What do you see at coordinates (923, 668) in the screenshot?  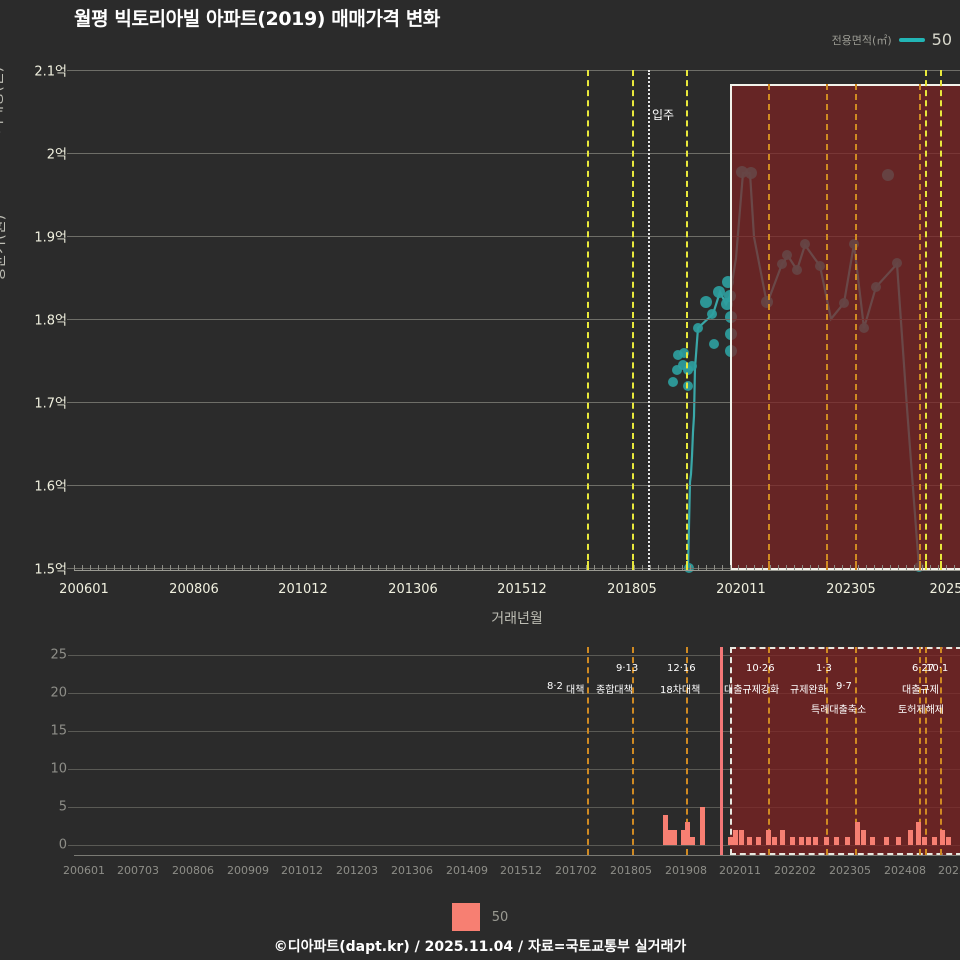 I see `ann-627-date: 6·27` at bounding box center [923, 668].